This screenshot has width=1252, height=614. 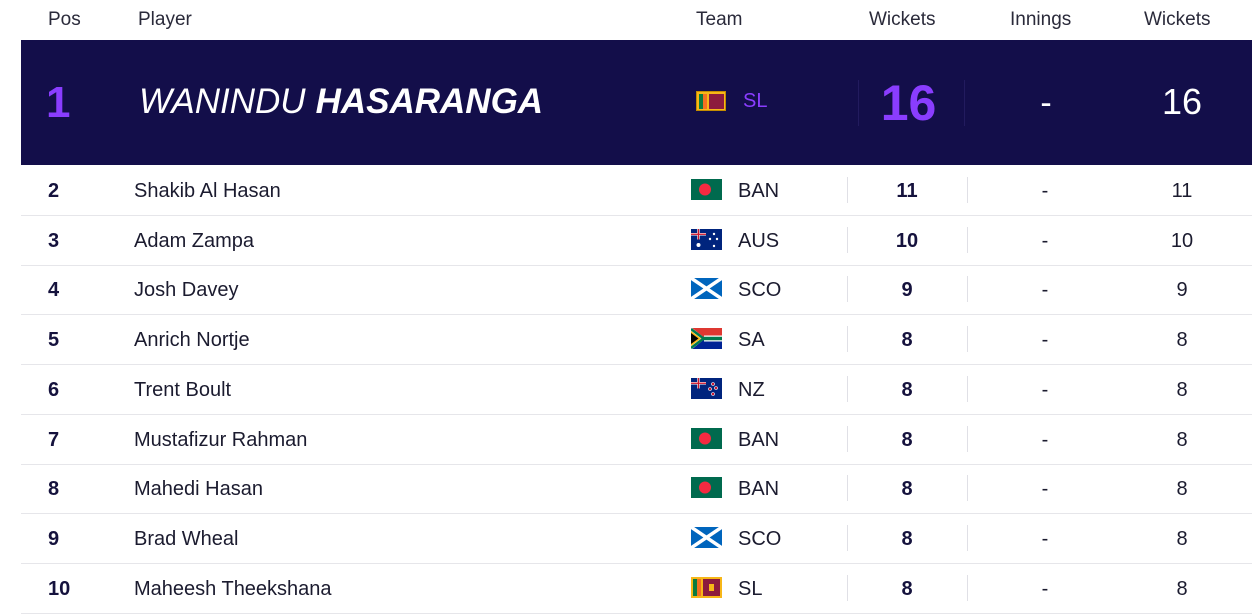 What do you see at coordinates (54, 439) in the screenshot?
I see `row-pos: 7` at bounding box center [54, 439].